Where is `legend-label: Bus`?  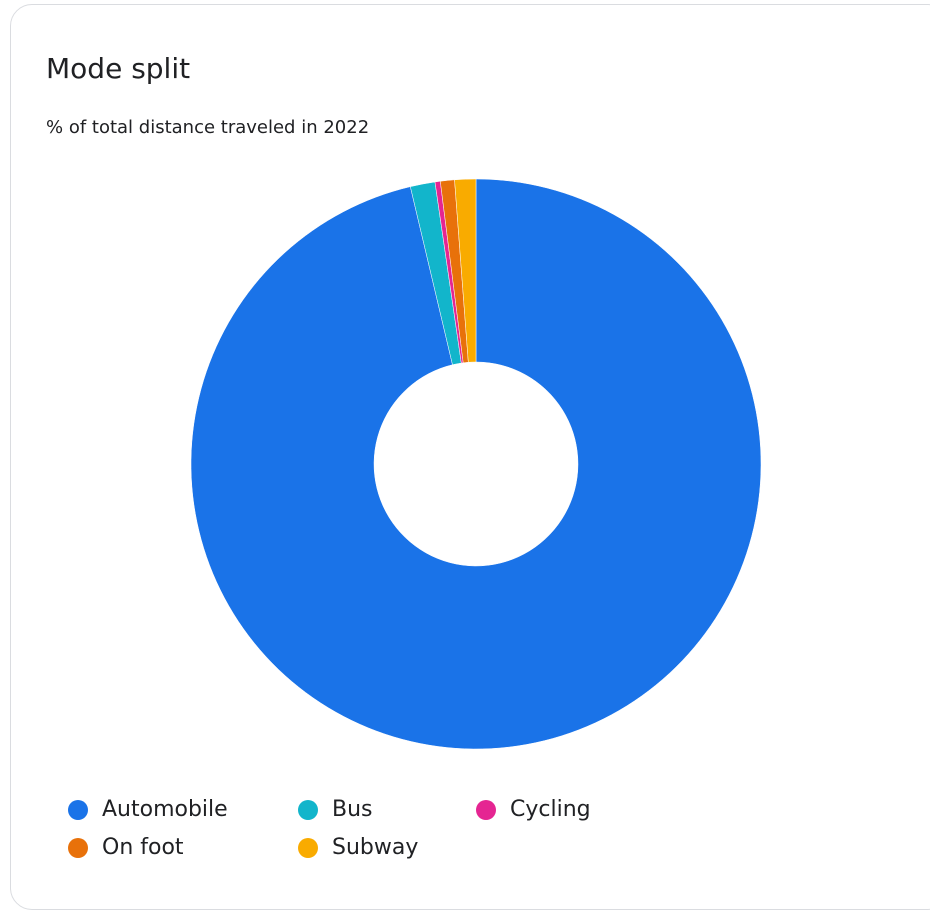 legend-label: Bus is located at coordinates (352, 809).